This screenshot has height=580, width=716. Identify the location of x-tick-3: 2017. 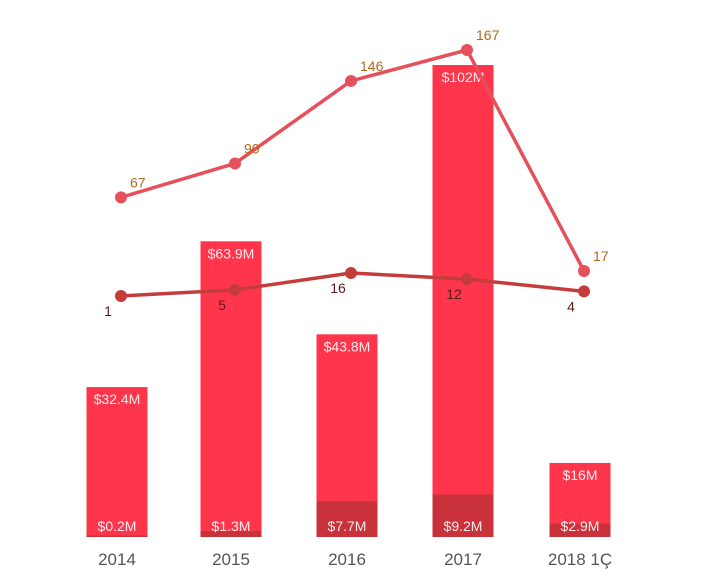
(463, 559).